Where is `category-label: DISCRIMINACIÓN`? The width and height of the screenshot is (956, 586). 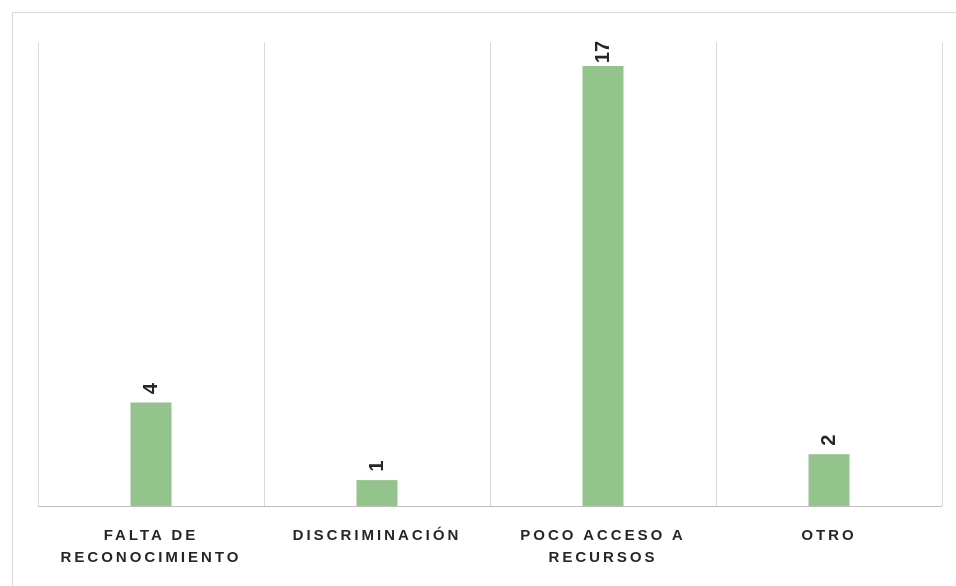 category-label: DISCRIMINACIÓN is located at coordinates (377, 535).